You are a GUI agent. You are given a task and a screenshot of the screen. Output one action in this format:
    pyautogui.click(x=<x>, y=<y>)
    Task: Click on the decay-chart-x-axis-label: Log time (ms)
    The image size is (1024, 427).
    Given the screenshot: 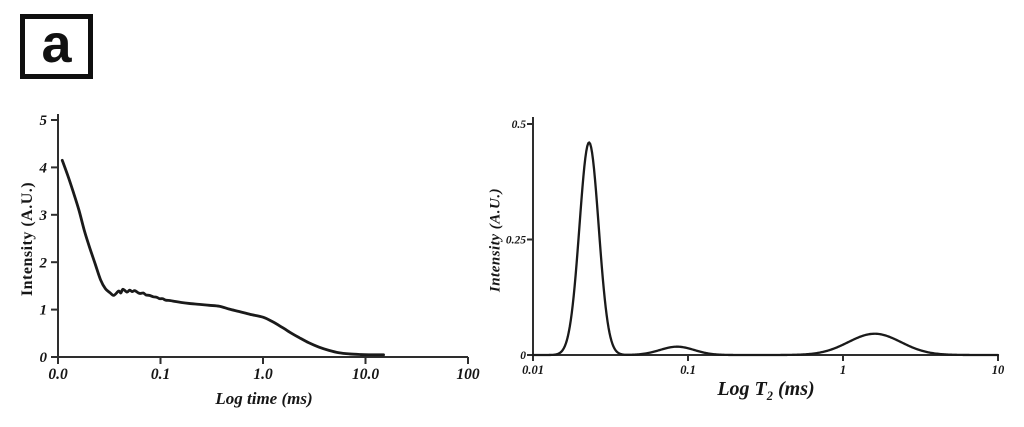 What is the action you would take?
    pyautogui.click(x=264, y=398)
    